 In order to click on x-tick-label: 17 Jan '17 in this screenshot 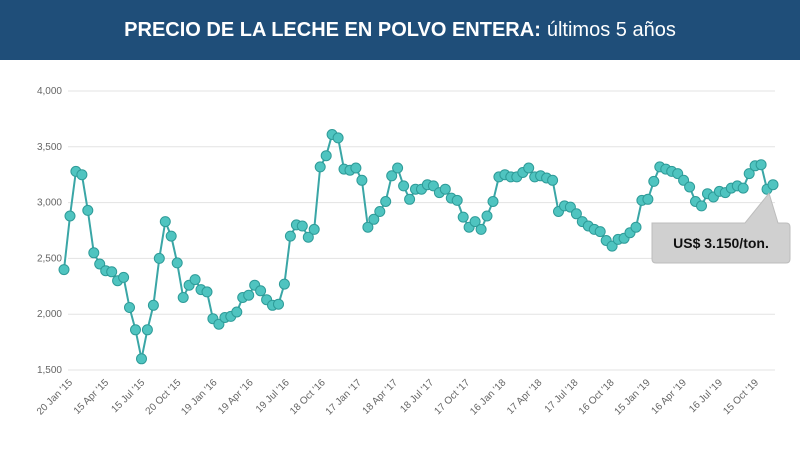, I will do `click(344, 397)`.